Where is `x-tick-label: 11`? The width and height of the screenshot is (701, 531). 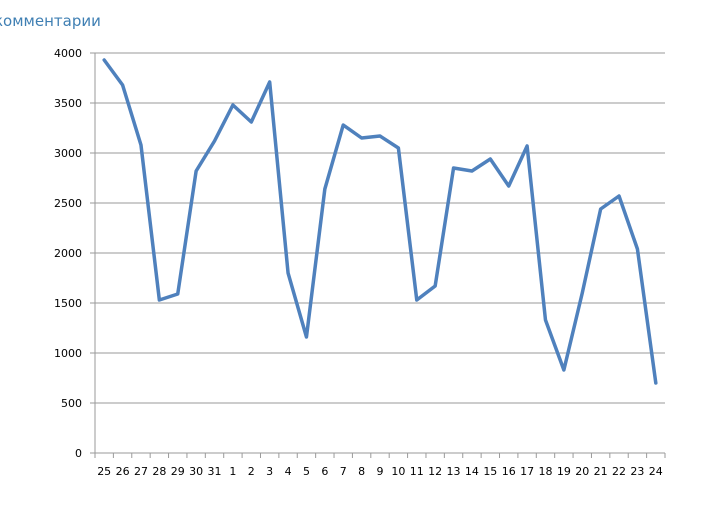 x-tick-label: 11 is located at coordinates (417, 471).